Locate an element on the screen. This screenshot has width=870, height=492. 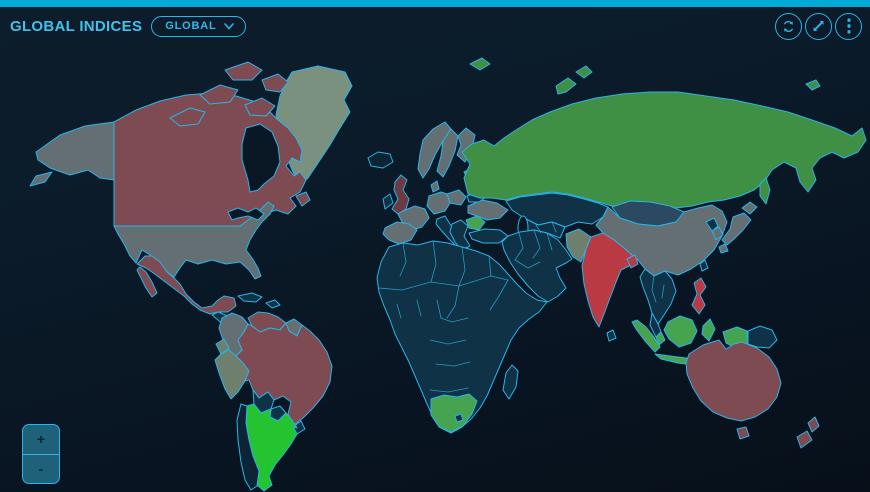
region-romania is located at coordinates (475, 223).